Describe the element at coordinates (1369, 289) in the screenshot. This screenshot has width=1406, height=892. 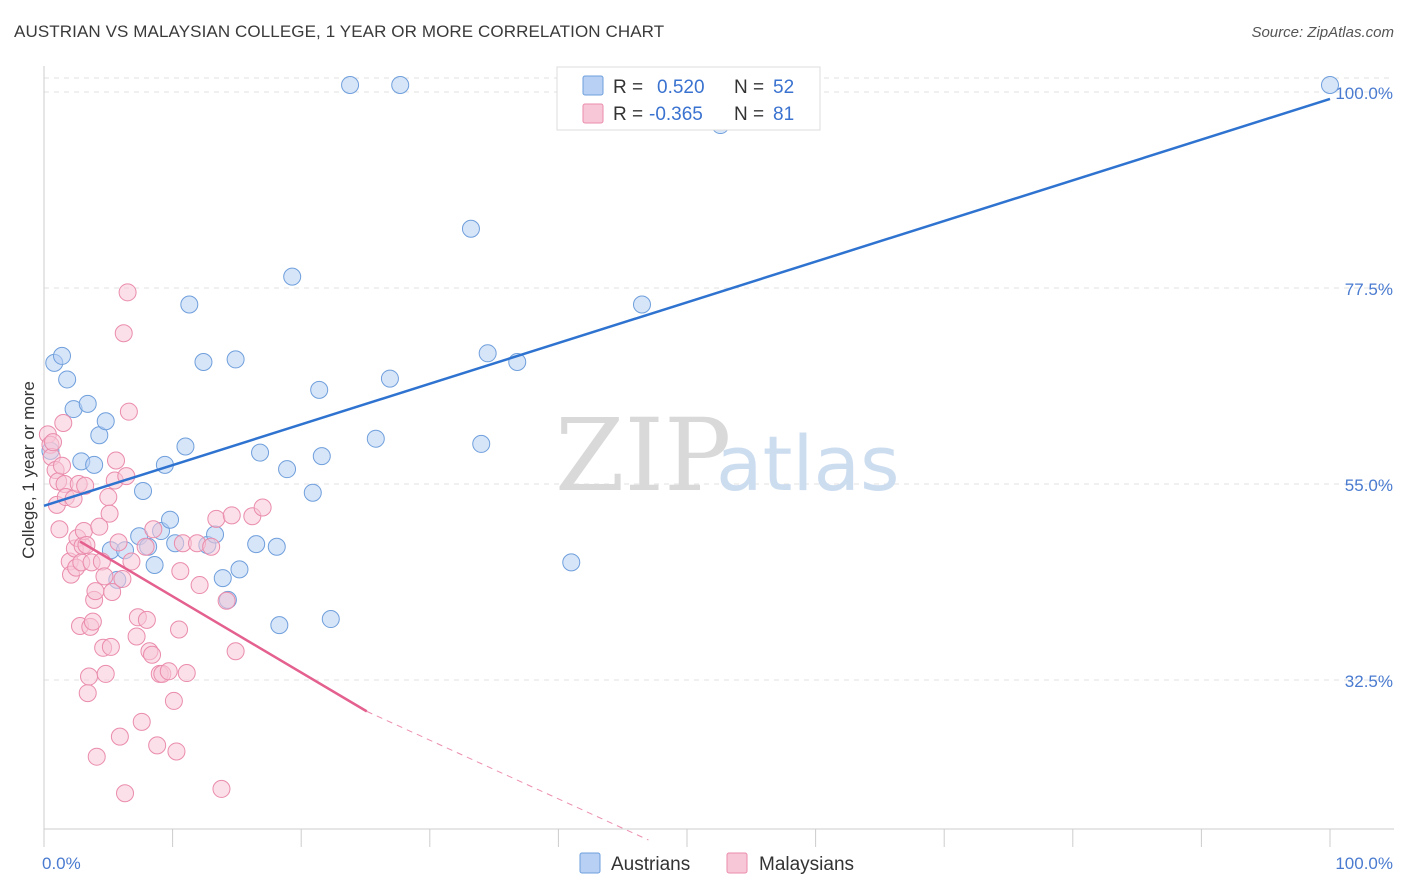
I see `y-tick-label: 77.5%` at that location.